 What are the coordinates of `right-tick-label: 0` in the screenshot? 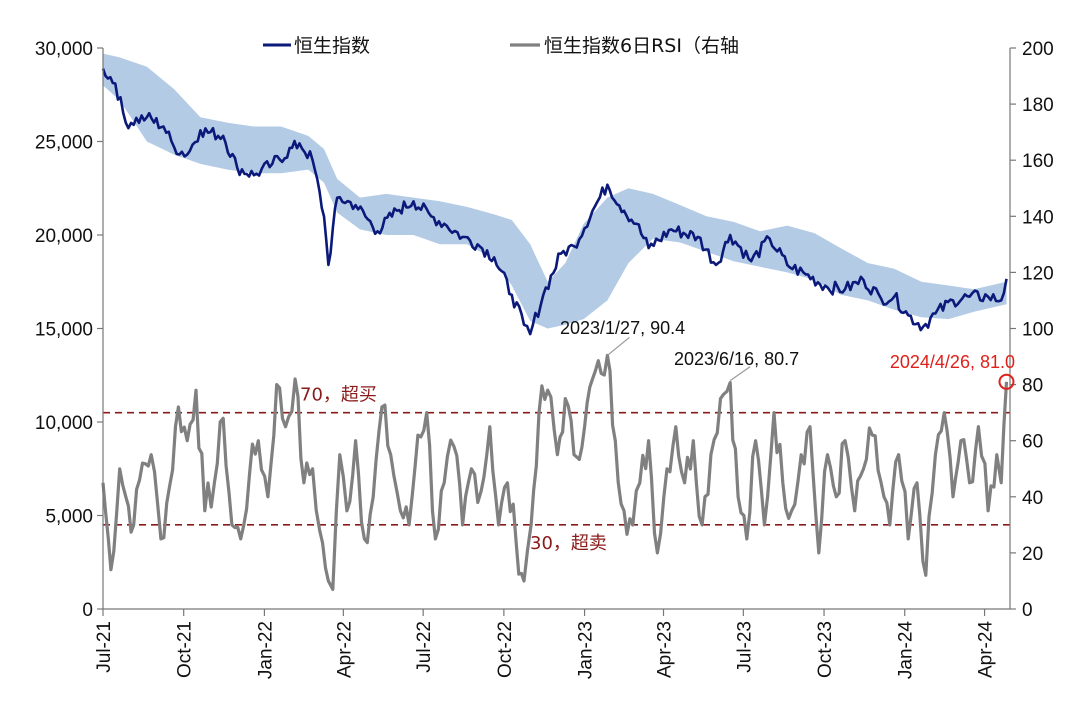 It's located at (1027, 610).